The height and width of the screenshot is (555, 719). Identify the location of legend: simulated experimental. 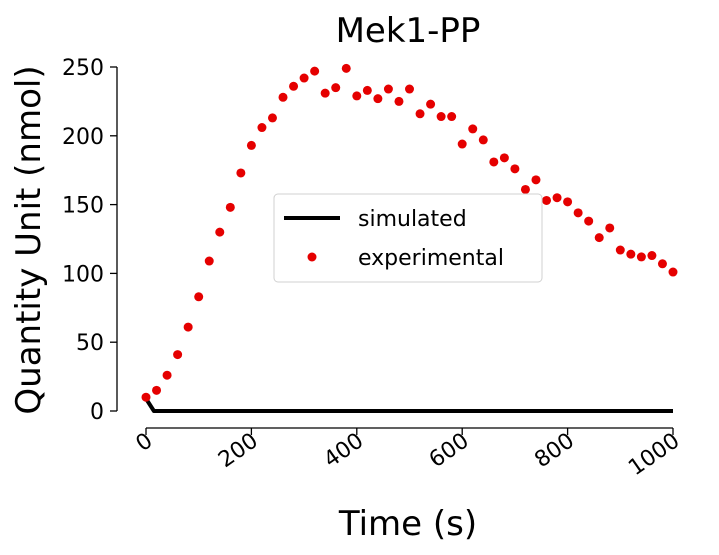
(408, 238).